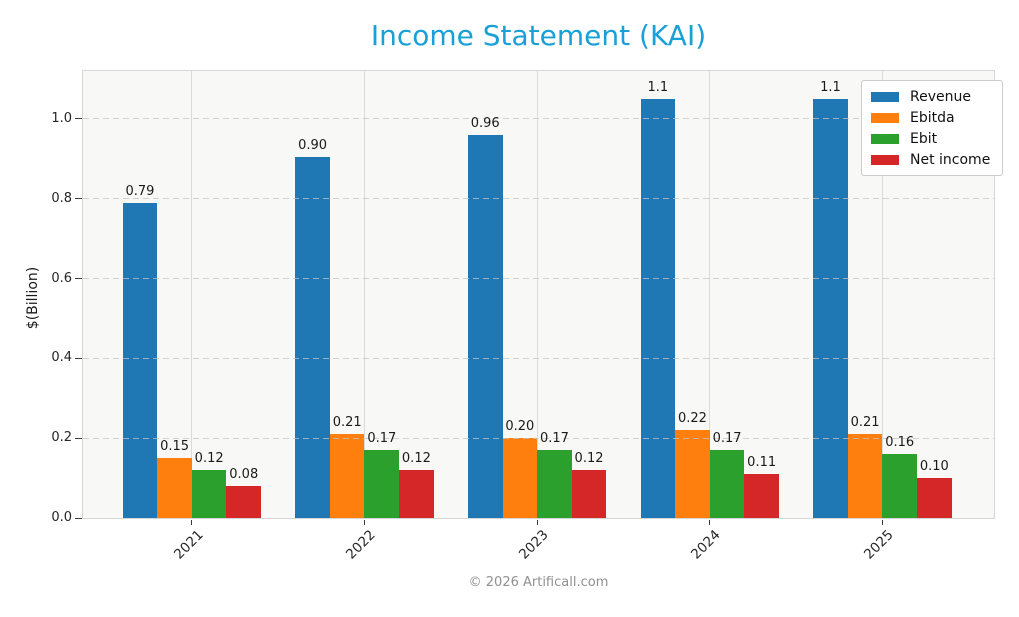 Image resolution: width=1019 pixels, height=617 pixels. What do you see at coordinates (538, 582) in the screenshot?
I see `footer-credit: © 2026 Artificall.com` at bounding box center [538, 582].